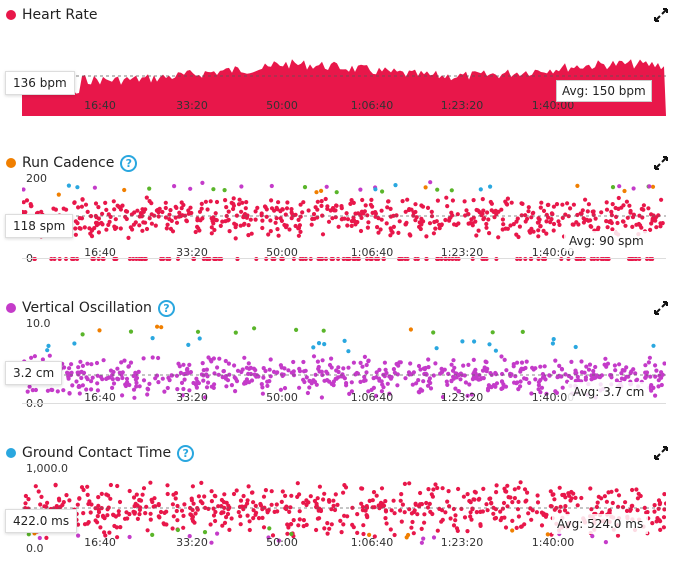 The image size is (676, 578). What do you see at coordinates (39, 226) in the screenshot?
I see `current-value-box: 118 spm` at bounding box center [39, 226].